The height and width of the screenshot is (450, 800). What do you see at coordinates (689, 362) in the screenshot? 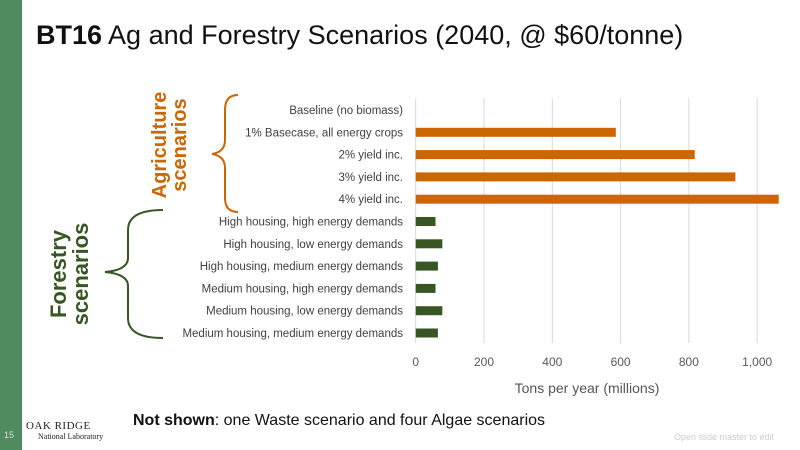
I see `x-tick-label: 800` at bounding box center [689, 362].